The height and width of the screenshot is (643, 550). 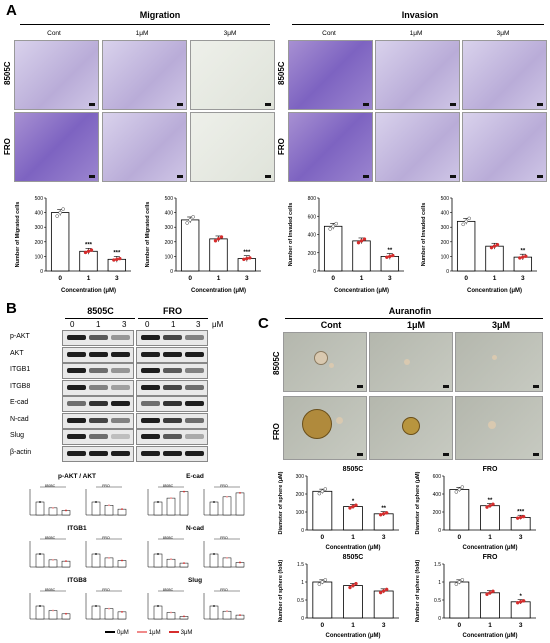 I want to click on y-tick-label: 800, so click(x=312, y=199).